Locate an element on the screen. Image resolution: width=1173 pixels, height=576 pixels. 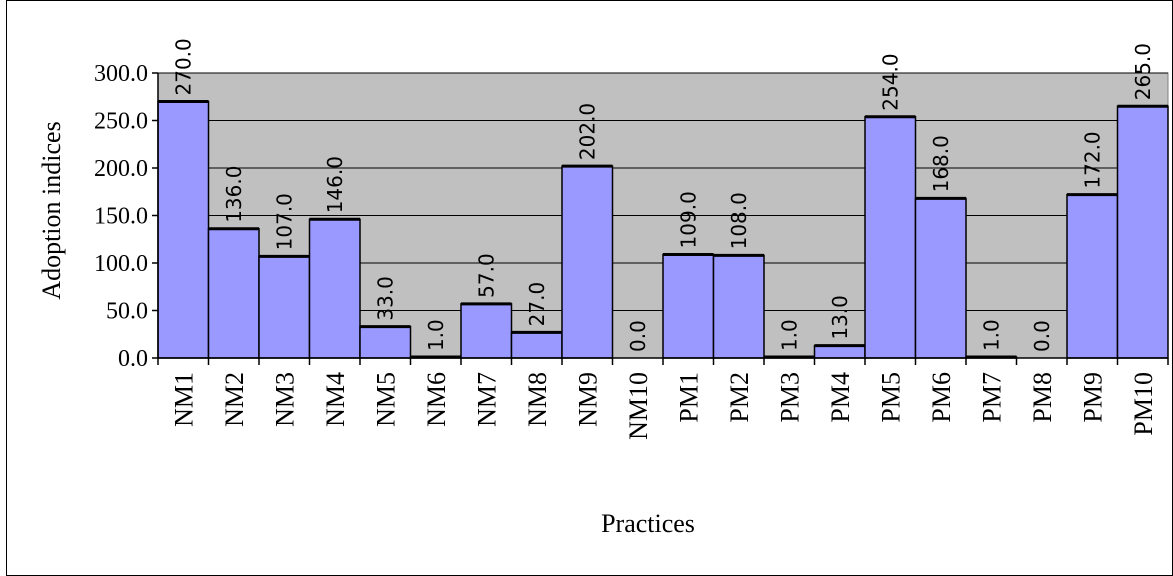
data-label: 108.0 is located at coordinates (739, 220).